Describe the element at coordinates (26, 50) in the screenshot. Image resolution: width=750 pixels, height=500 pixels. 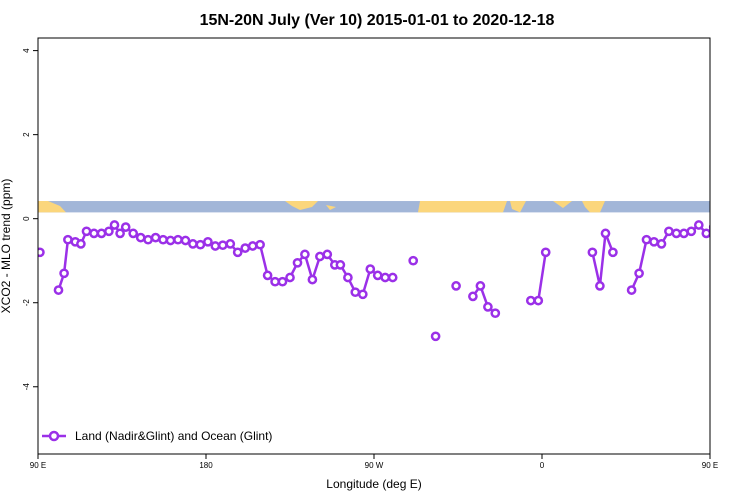
I see `y-tick-label: 4` at that location.